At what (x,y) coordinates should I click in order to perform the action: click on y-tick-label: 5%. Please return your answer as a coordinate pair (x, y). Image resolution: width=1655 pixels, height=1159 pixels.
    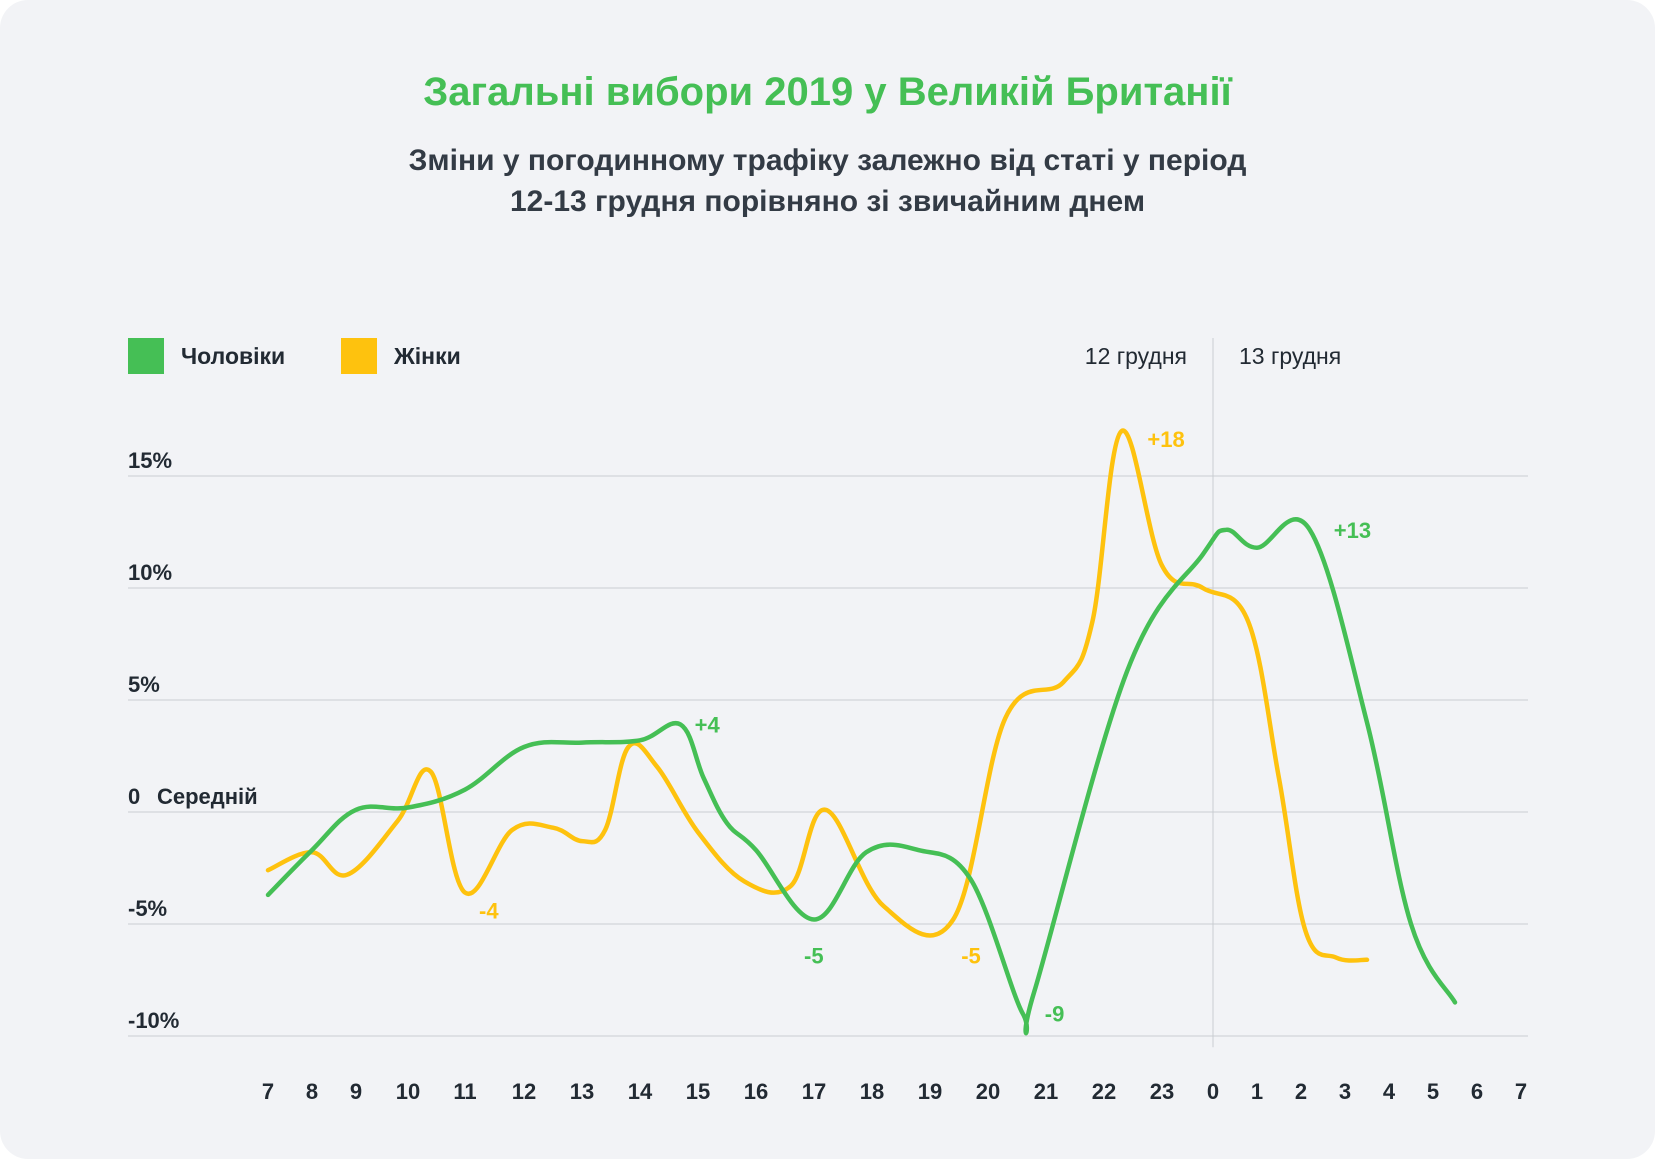
    Looking at the image, I should click on (144, 684).